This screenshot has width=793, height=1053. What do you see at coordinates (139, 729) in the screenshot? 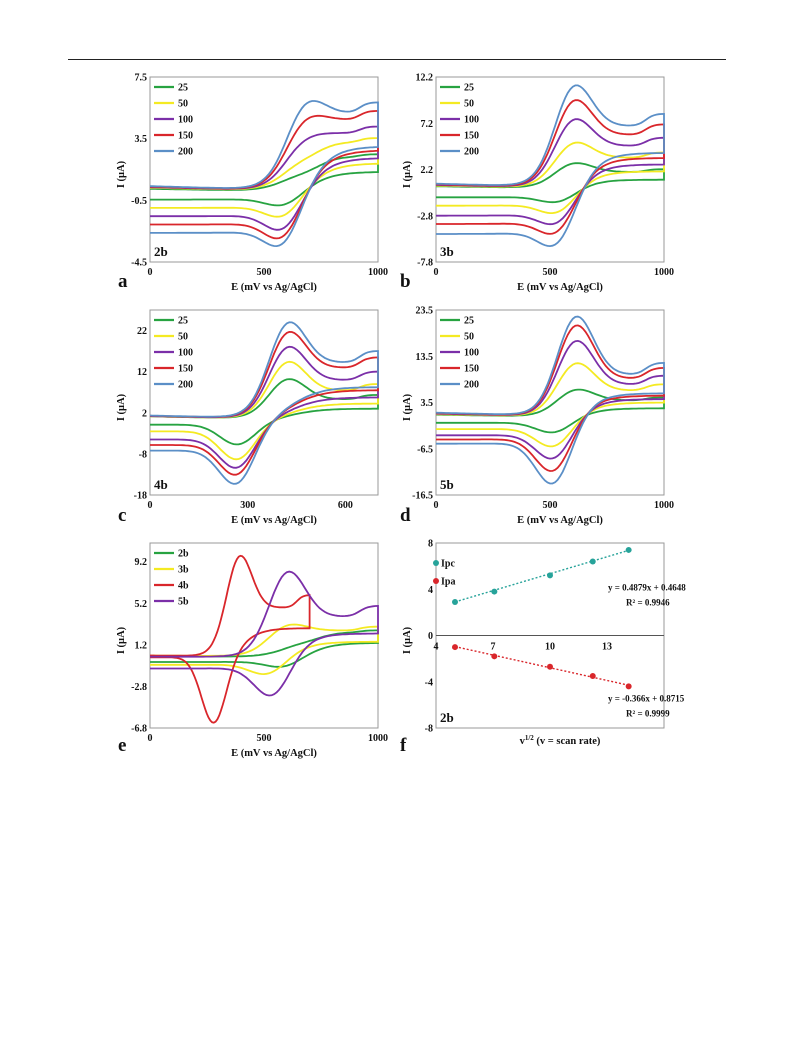
I see `y-tick-label: -6.8` at bounding box center [139, 729].